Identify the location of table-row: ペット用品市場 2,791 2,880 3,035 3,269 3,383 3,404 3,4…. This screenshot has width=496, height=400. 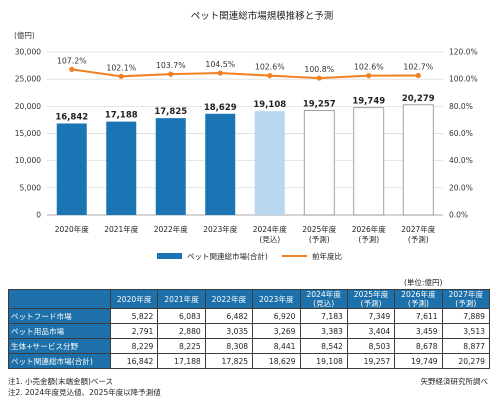
(249, 331).